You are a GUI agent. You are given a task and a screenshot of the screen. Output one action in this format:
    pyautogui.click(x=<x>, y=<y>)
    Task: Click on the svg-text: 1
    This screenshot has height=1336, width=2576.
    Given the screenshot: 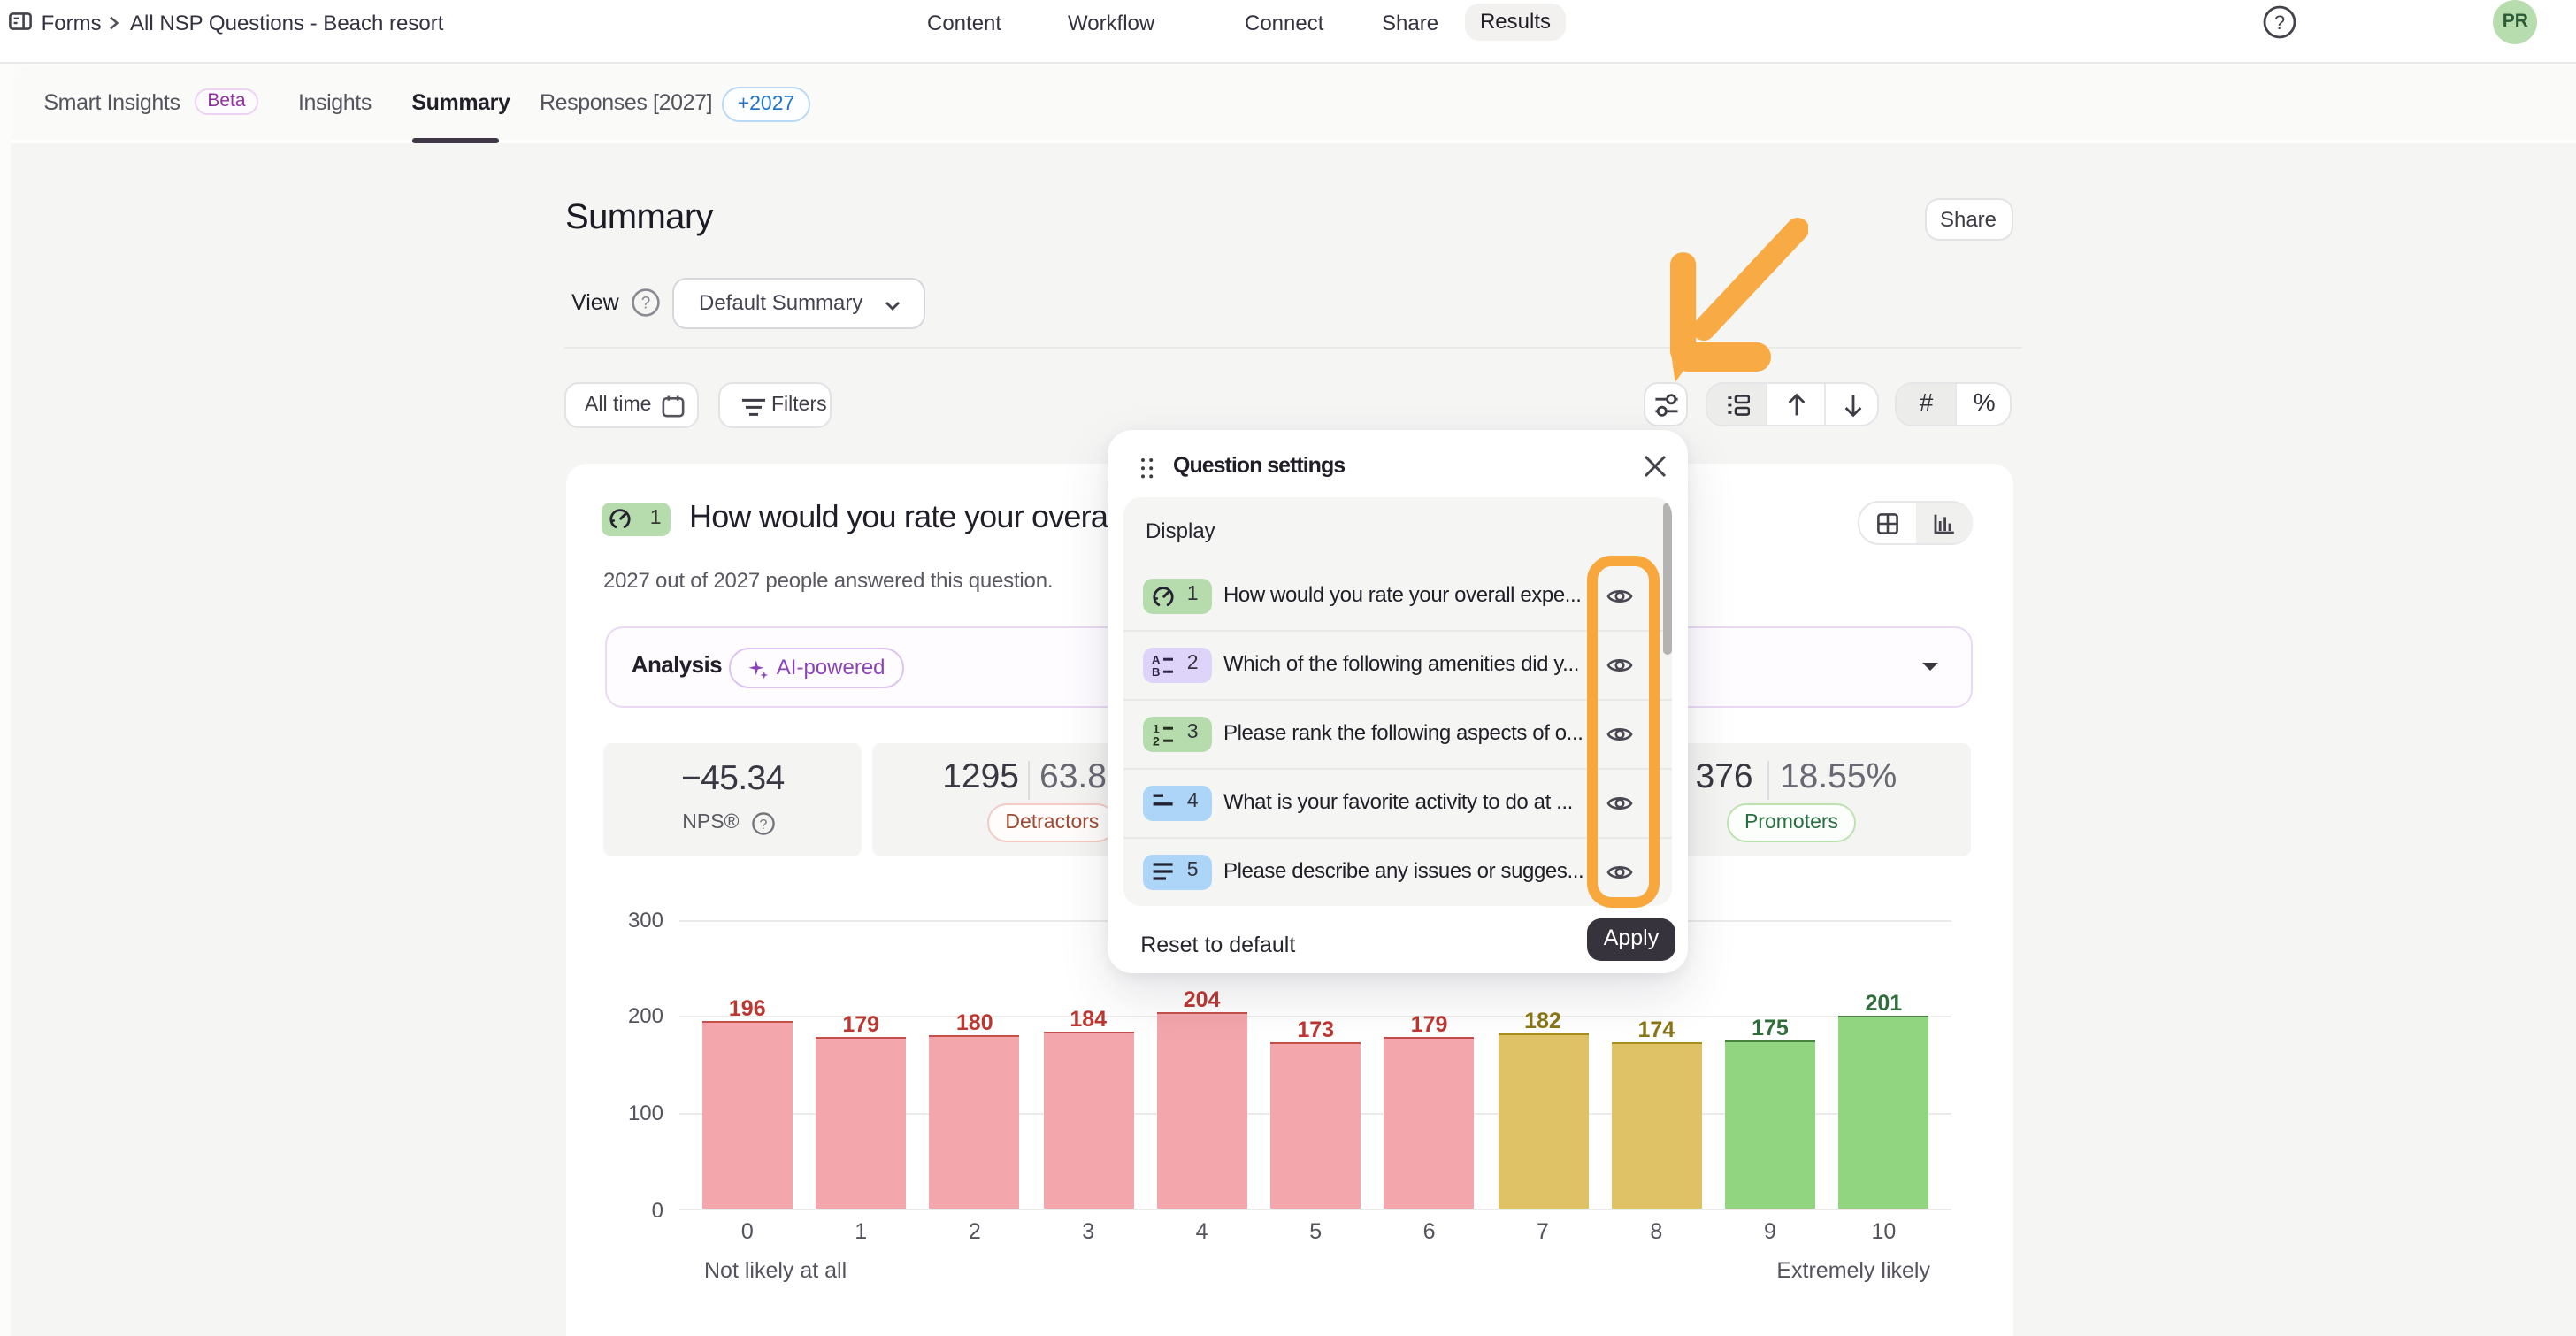 What is the action you would take?
    pyautogui.click(x=1156, y=728)
    